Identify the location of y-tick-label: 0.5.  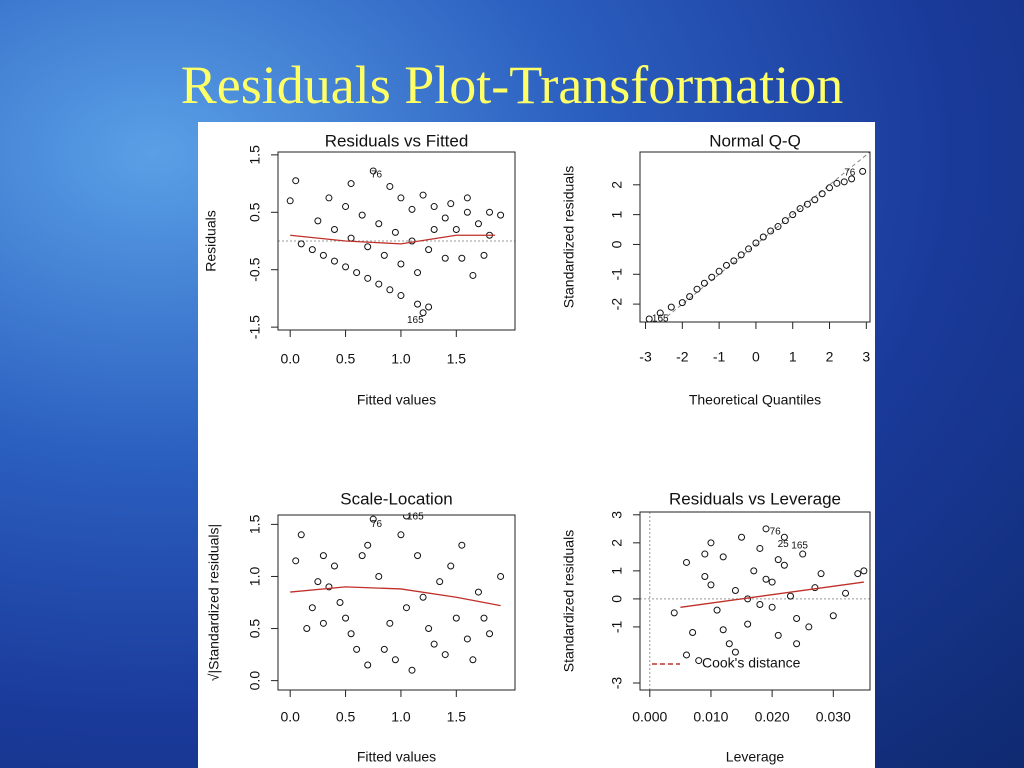
(255, 212).